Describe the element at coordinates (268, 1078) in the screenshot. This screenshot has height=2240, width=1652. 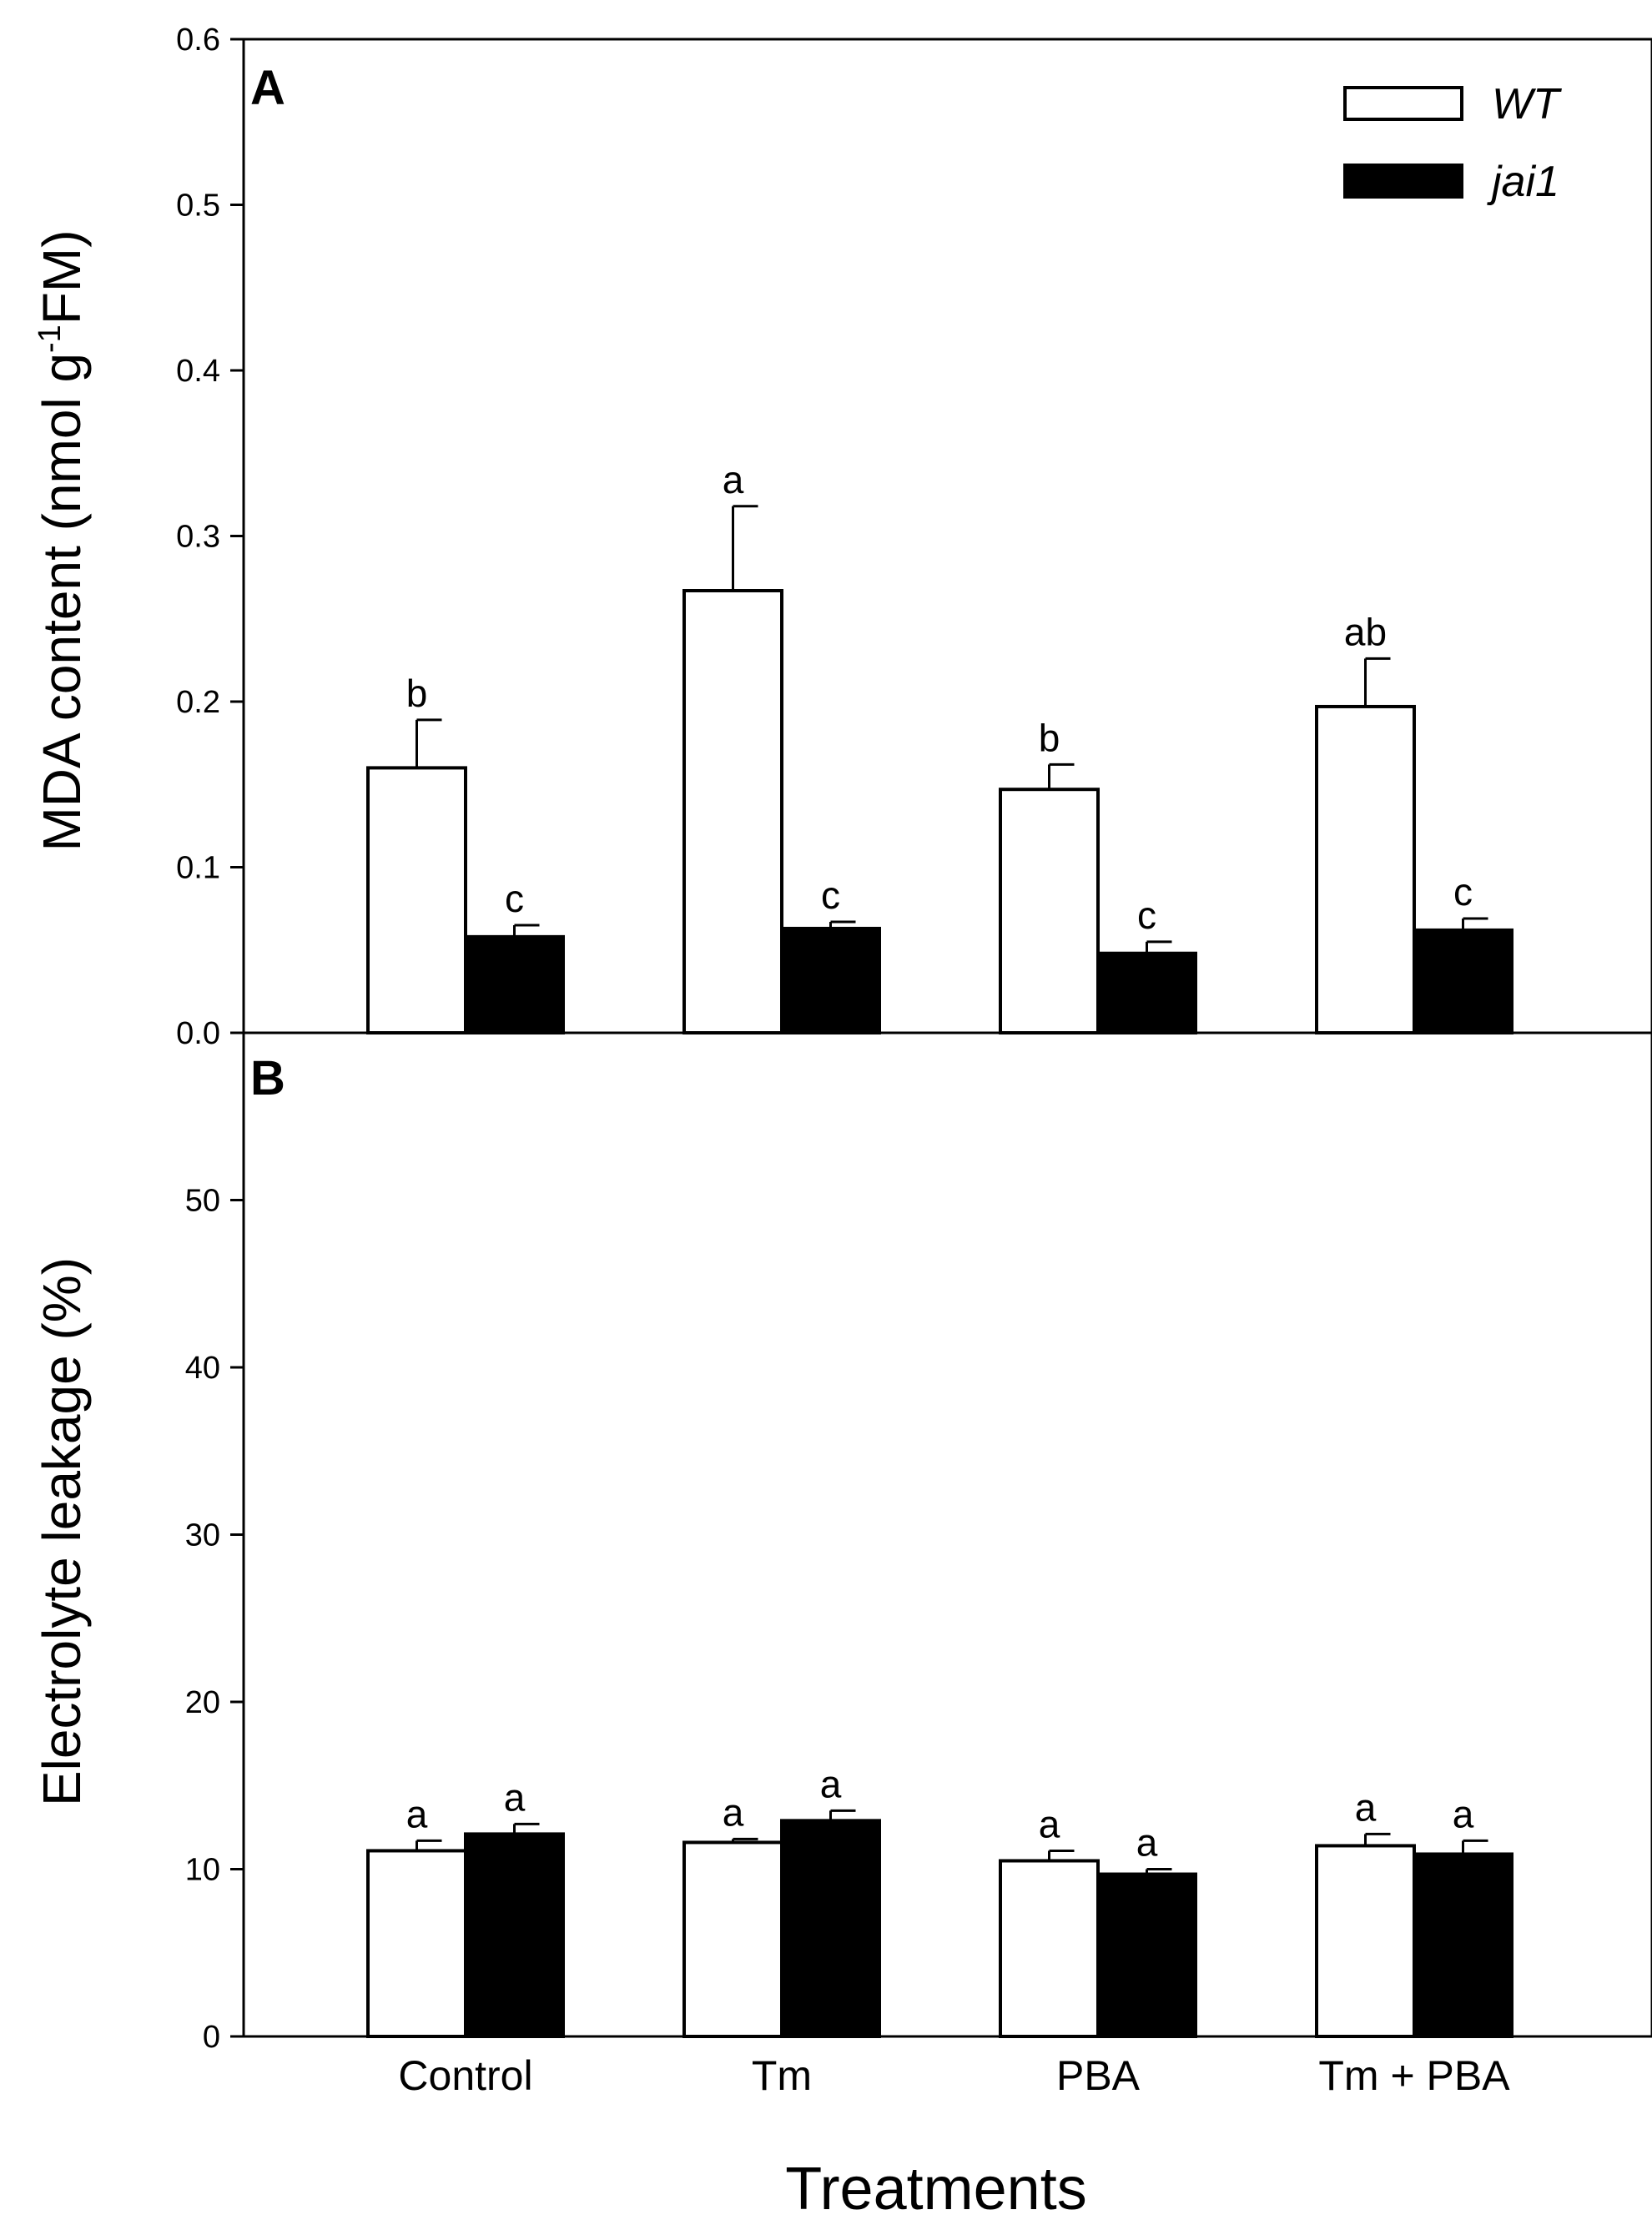
I see `panel-b-label: B` at that location.